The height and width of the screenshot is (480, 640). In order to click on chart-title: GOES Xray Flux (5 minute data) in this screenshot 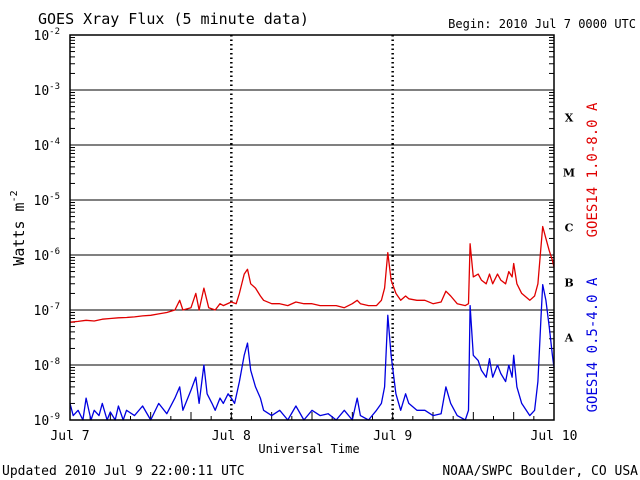, I will do `click(173, 19)`.